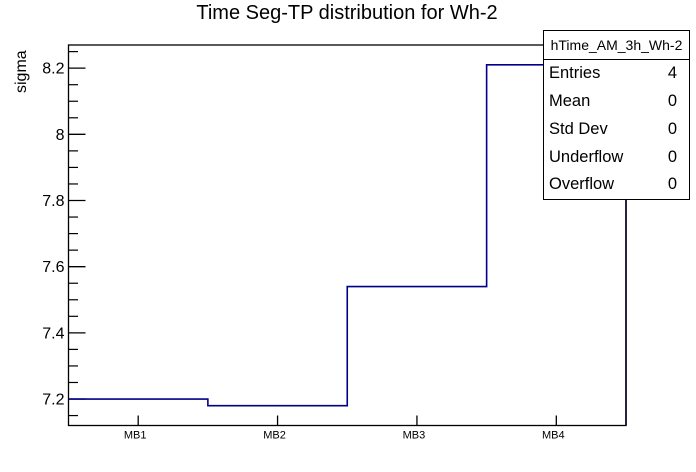 The height and width of the screenshot is (472, 696). I want to click on x-tick-label: MB2, so click(274, 436).